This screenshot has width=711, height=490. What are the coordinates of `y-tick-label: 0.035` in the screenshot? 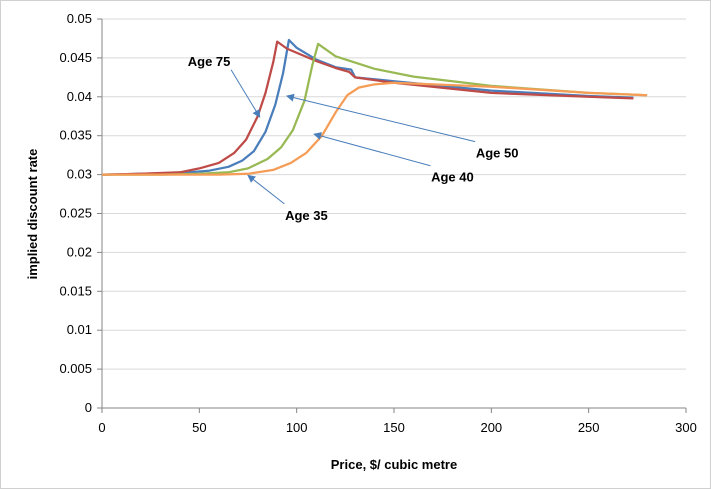 It's located at (75, 135).